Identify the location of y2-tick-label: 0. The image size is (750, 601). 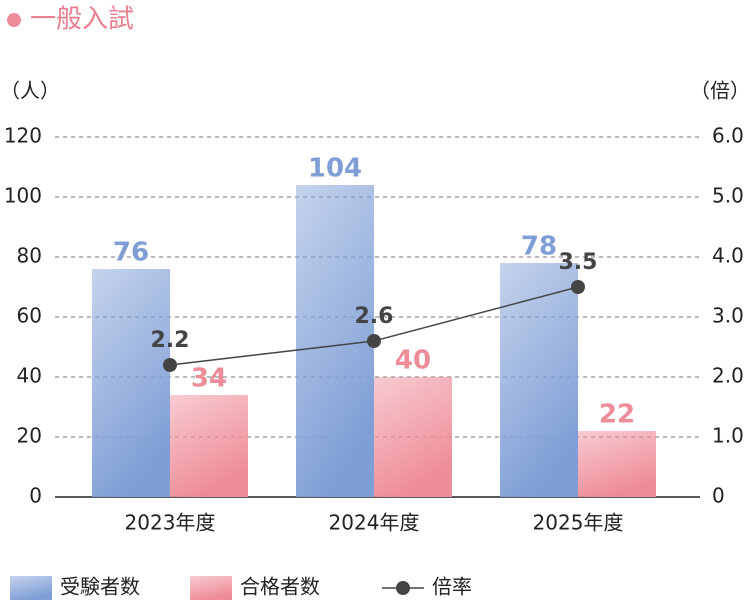
(718, 496).